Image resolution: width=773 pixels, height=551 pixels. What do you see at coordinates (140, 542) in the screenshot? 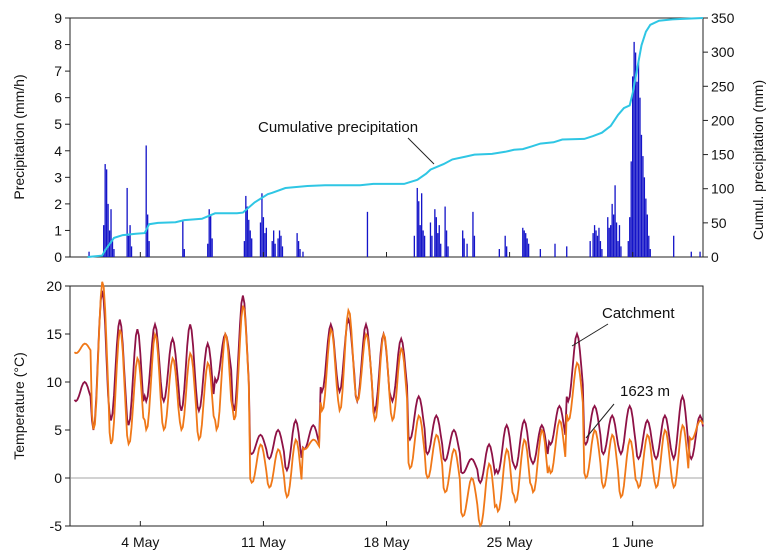
I see `x-tick-label: 4 May` at bounding box center [140, 542].